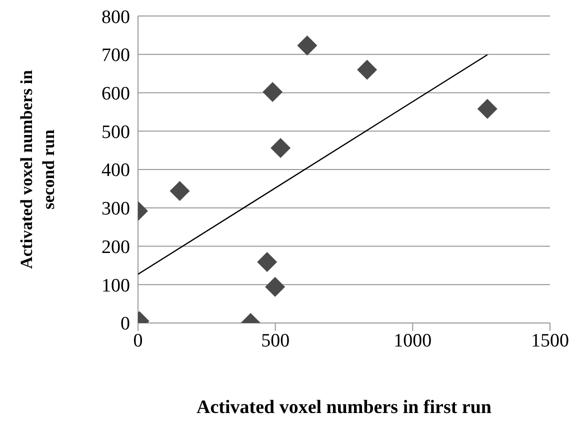 Image resolution: width=588 pixels, height=441 pixels. I want to click on x-tick-label: 0, so click(138, 341).